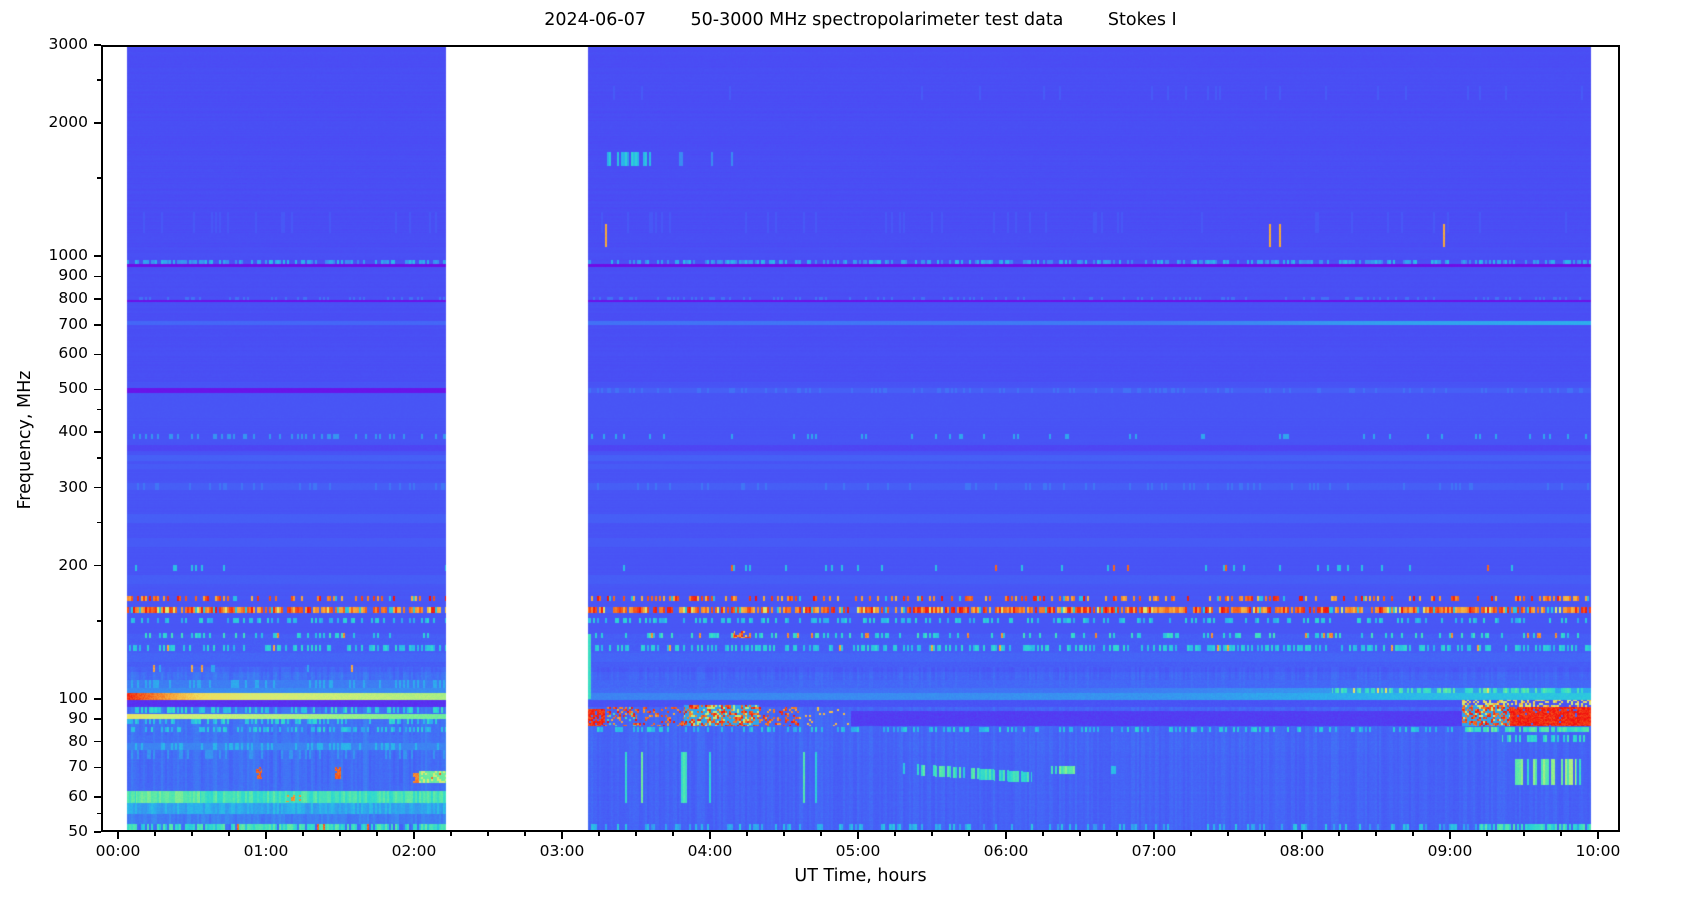  Describe the element at coordinates (73, 275) in the screenshot. I see `y-tick-label: 900` at that location.